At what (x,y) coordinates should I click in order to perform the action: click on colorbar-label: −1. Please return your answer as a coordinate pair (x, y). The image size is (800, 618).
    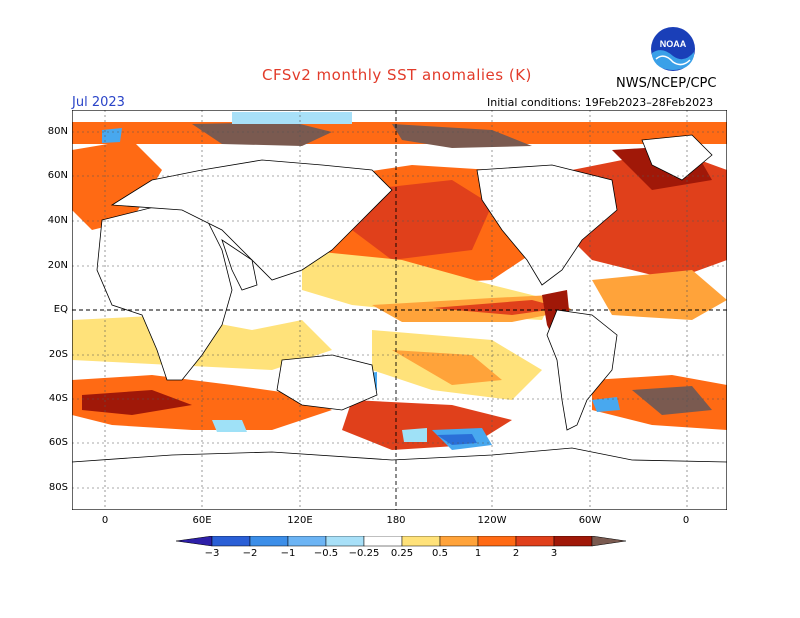
    Looking at the image, I should click on (288, 553).